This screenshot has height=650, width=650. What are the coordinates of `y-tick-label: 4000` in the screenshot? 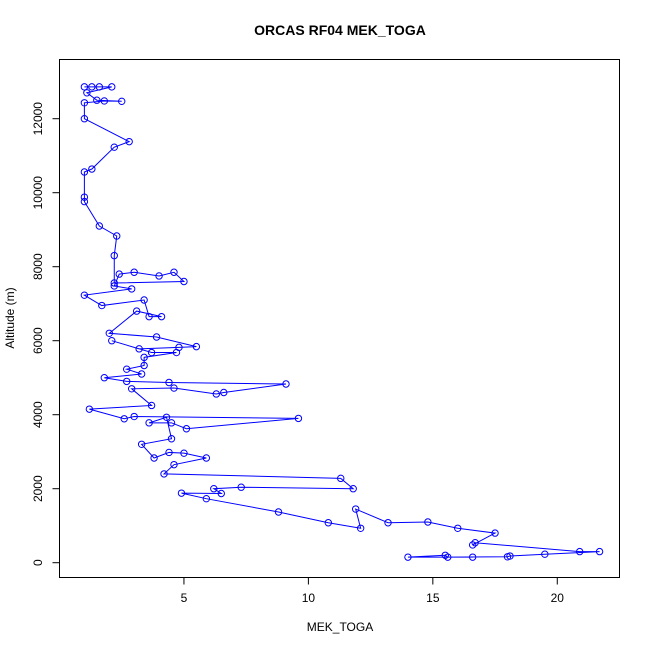 It's located at (38, 414).